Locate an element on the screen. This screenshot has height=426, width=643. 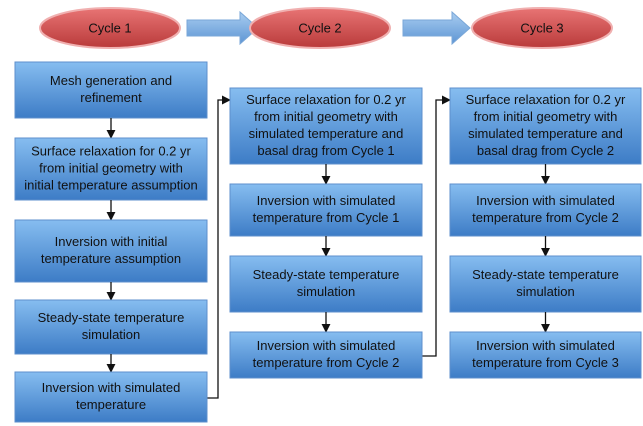
step-text: temperature is located at coordinates (111, 404).